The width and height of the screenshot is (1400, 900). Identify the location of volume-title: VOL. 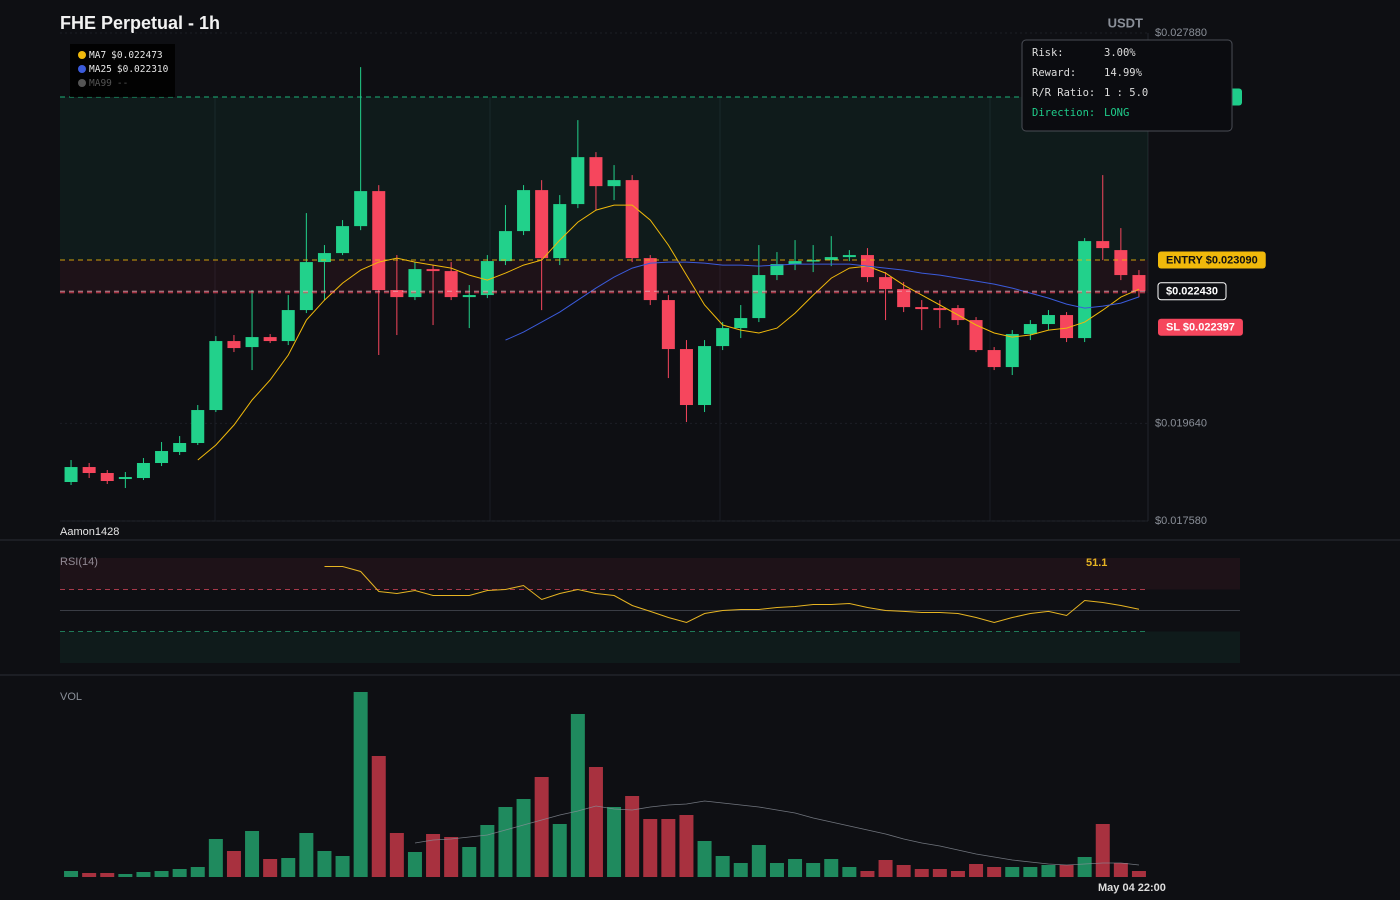
(71, 697).